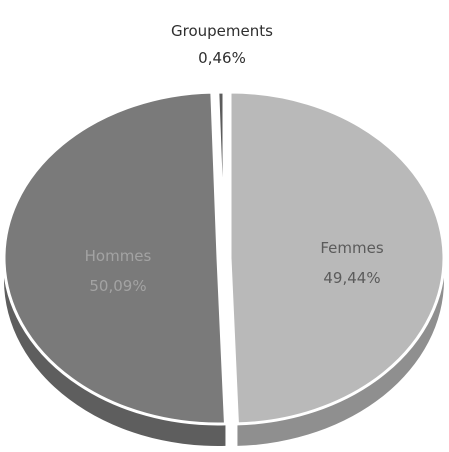  Describe the element at coordinates (351, 278) in the screenshot. I see `slice-value-femmes: 49,44%` at that location.